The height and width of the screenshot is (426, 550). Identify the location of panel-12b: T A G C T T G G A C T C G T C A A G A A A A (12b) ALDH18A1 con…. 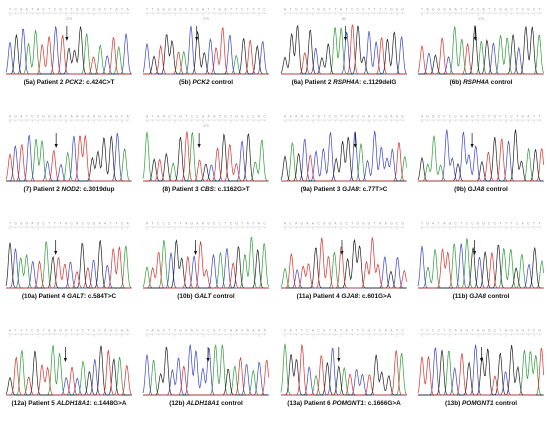
(206, 370).